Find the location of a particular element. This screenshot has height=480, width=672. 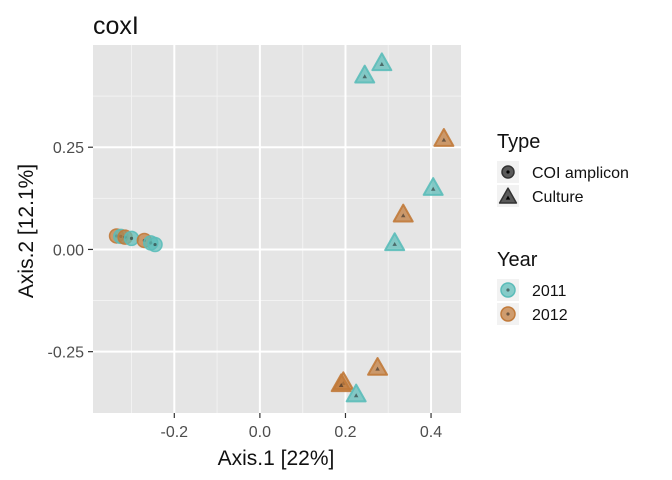

y-axis-title: Axis.2 [12.1%] is located at coordinates (26, 231).